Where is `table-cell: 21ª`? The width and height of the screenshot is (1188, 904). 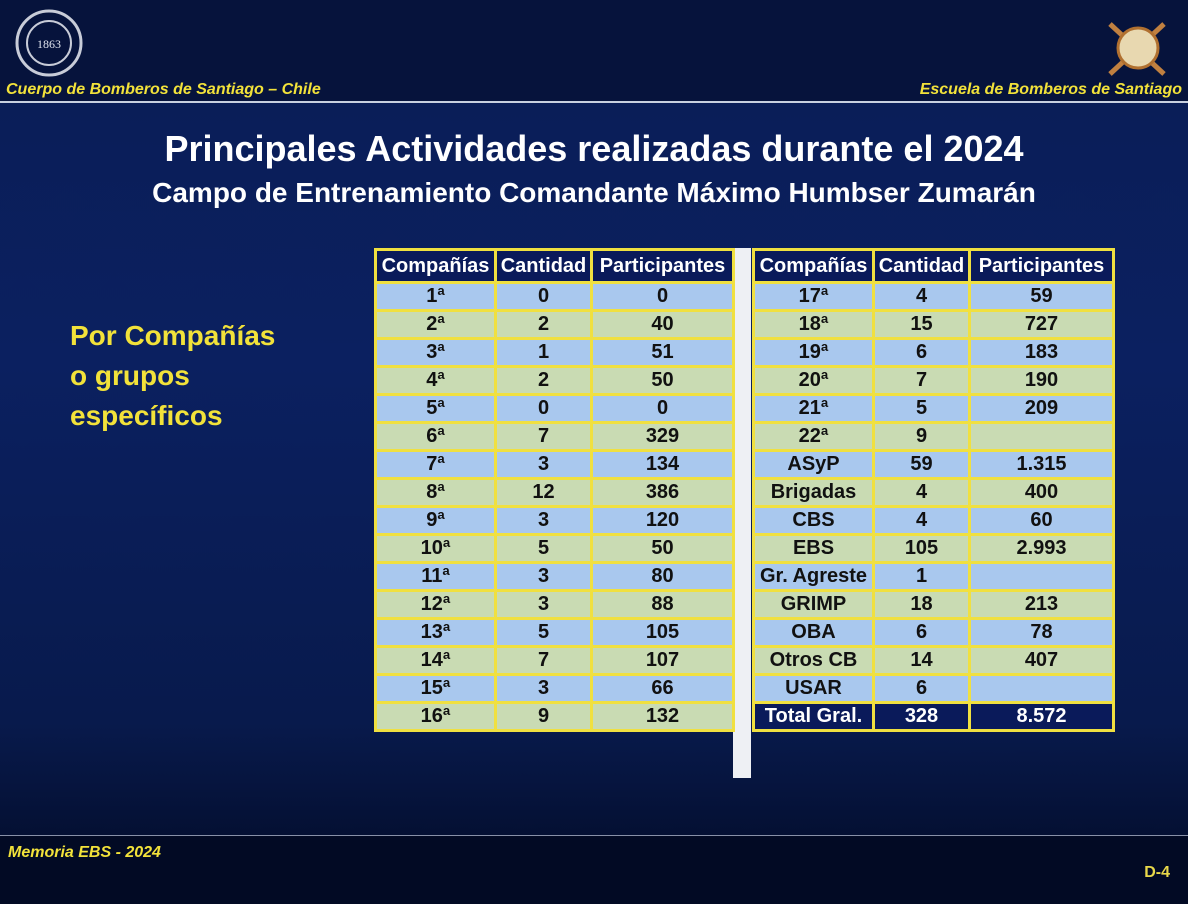 table-cell: 21ª is located at coordinates (813, 408).